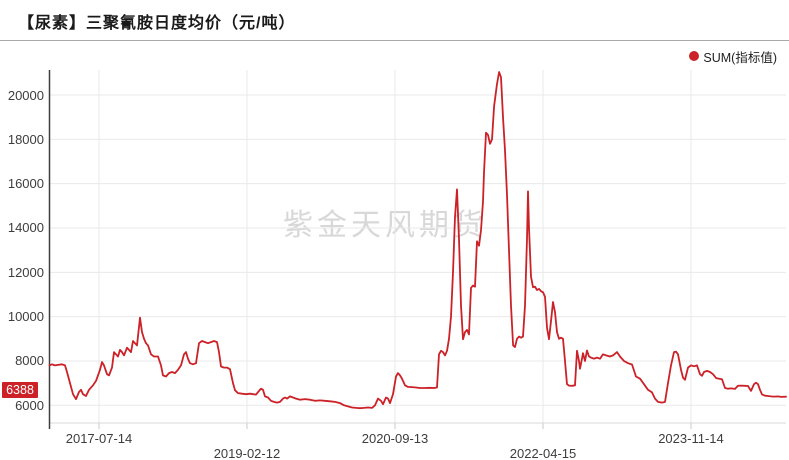 The height and width of the screenshot is (460, 789). I want to click on legend-marker-icon, so click(694, 56).